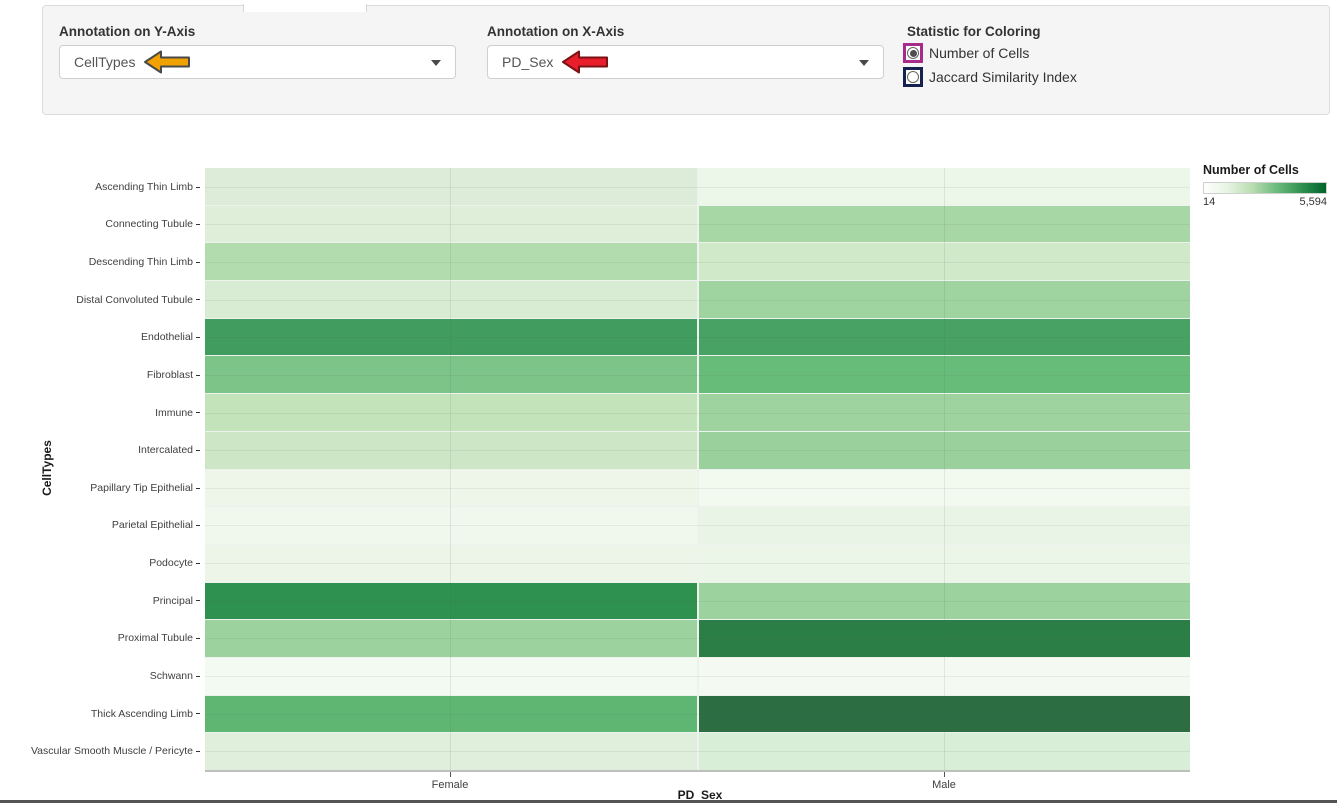  I want to click on y-axis-label: Descending Thin Limb, so click(144, 262).